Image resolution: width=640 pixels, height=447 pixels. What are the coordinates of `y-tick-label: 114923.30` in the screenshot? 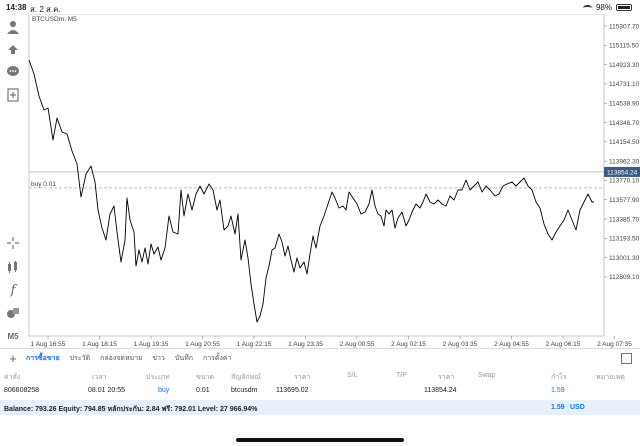 It's located at (624, 65).